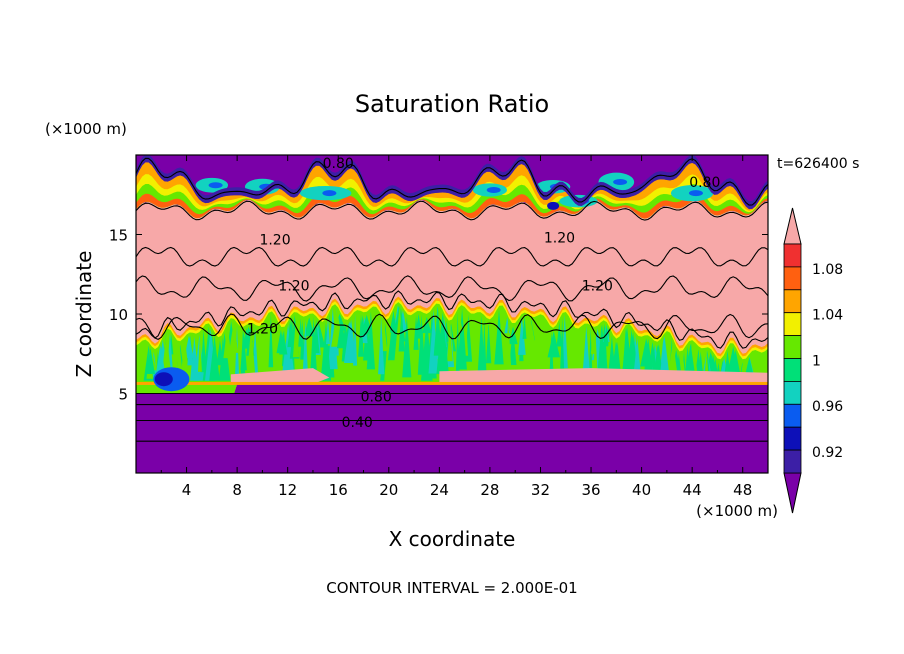  Describe the element at coordinates (280, 376) in the screenshot. I see `region-supersaturated-lens` at that location.